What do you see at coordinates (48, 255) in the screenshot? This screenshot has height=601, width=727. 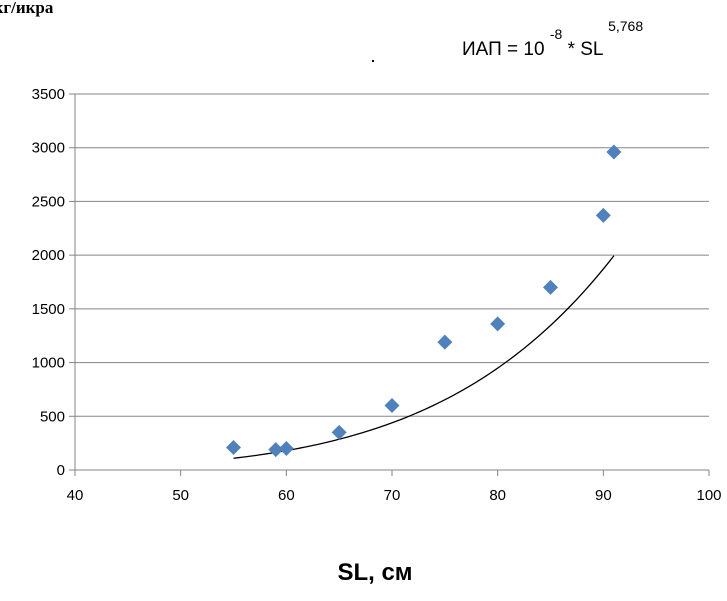 I see `y-tick-label-2000: 2000` at bounding box center [48, 255].